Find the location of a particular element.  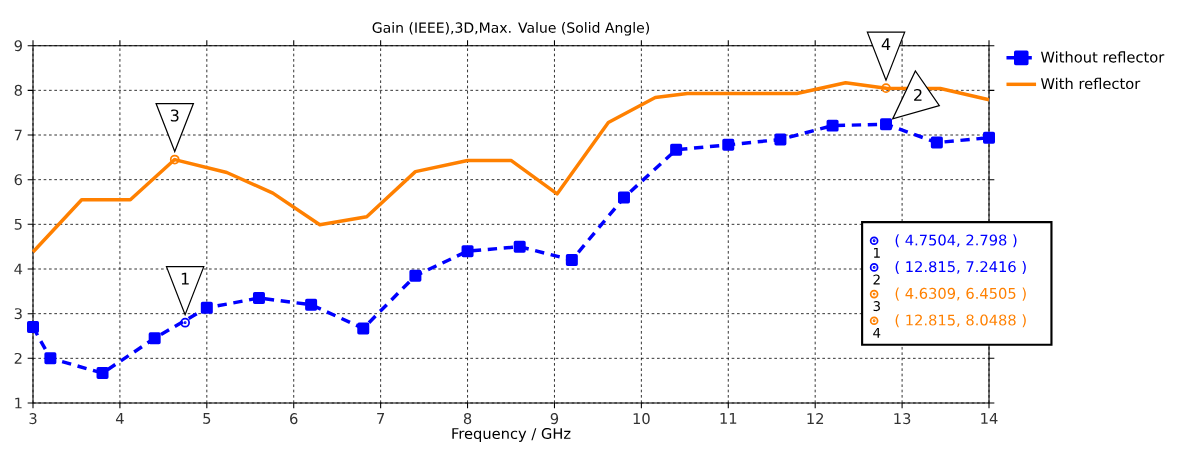

y-tick-label: 6 is located at coordinates (18, 180).